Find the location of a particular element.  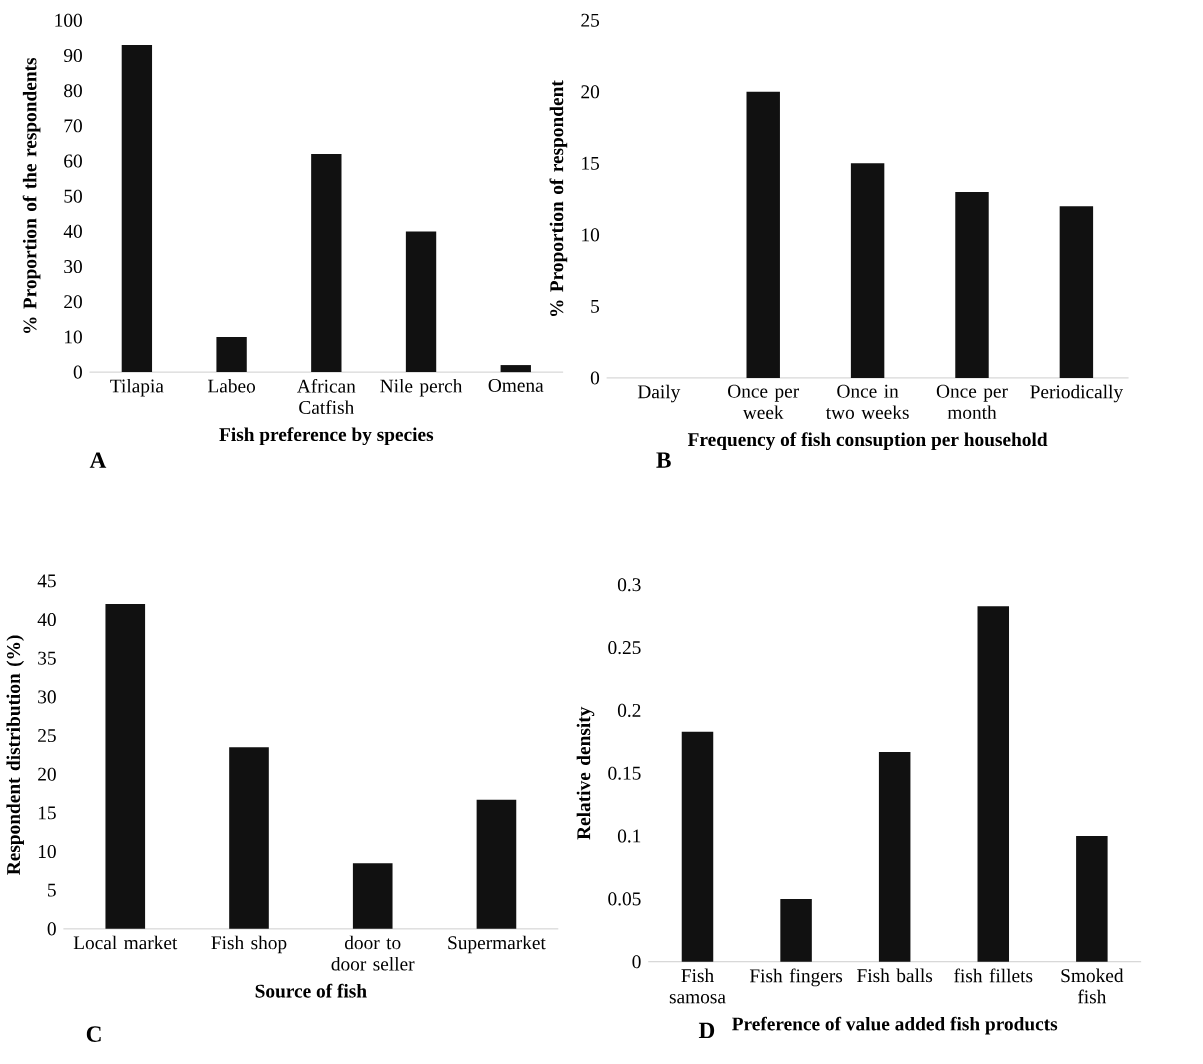

y-axis-title: Relative density is located at coordinates (585, 773).